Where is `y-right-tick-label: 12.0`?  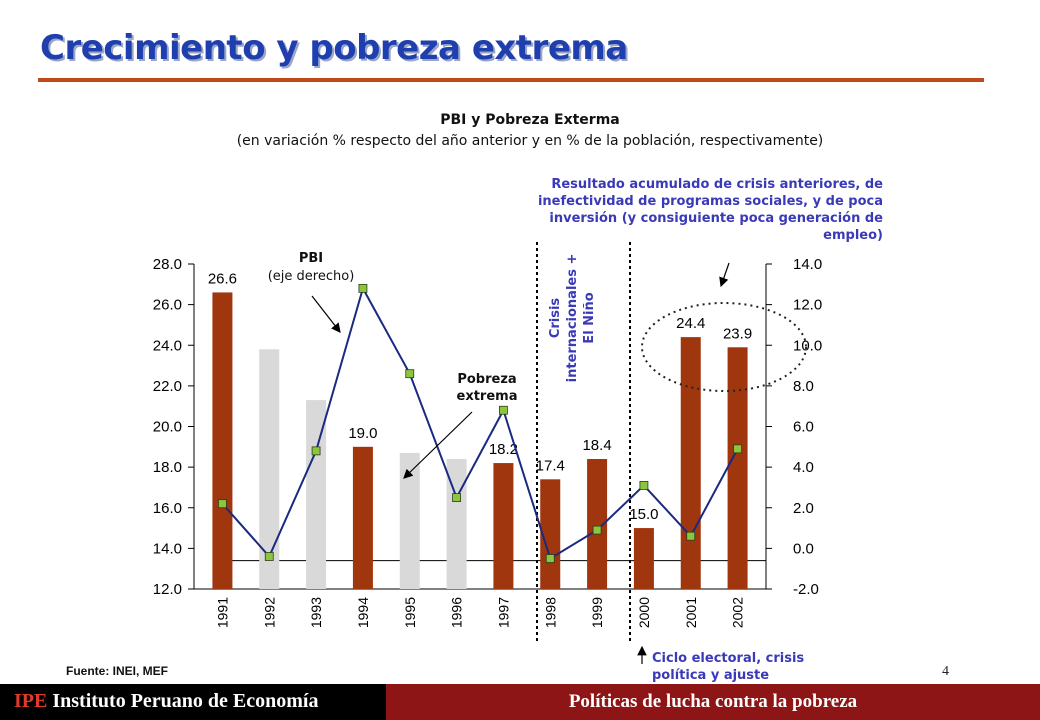 y-right-tick-label: 12.0 is located at coordinates (807, 305).